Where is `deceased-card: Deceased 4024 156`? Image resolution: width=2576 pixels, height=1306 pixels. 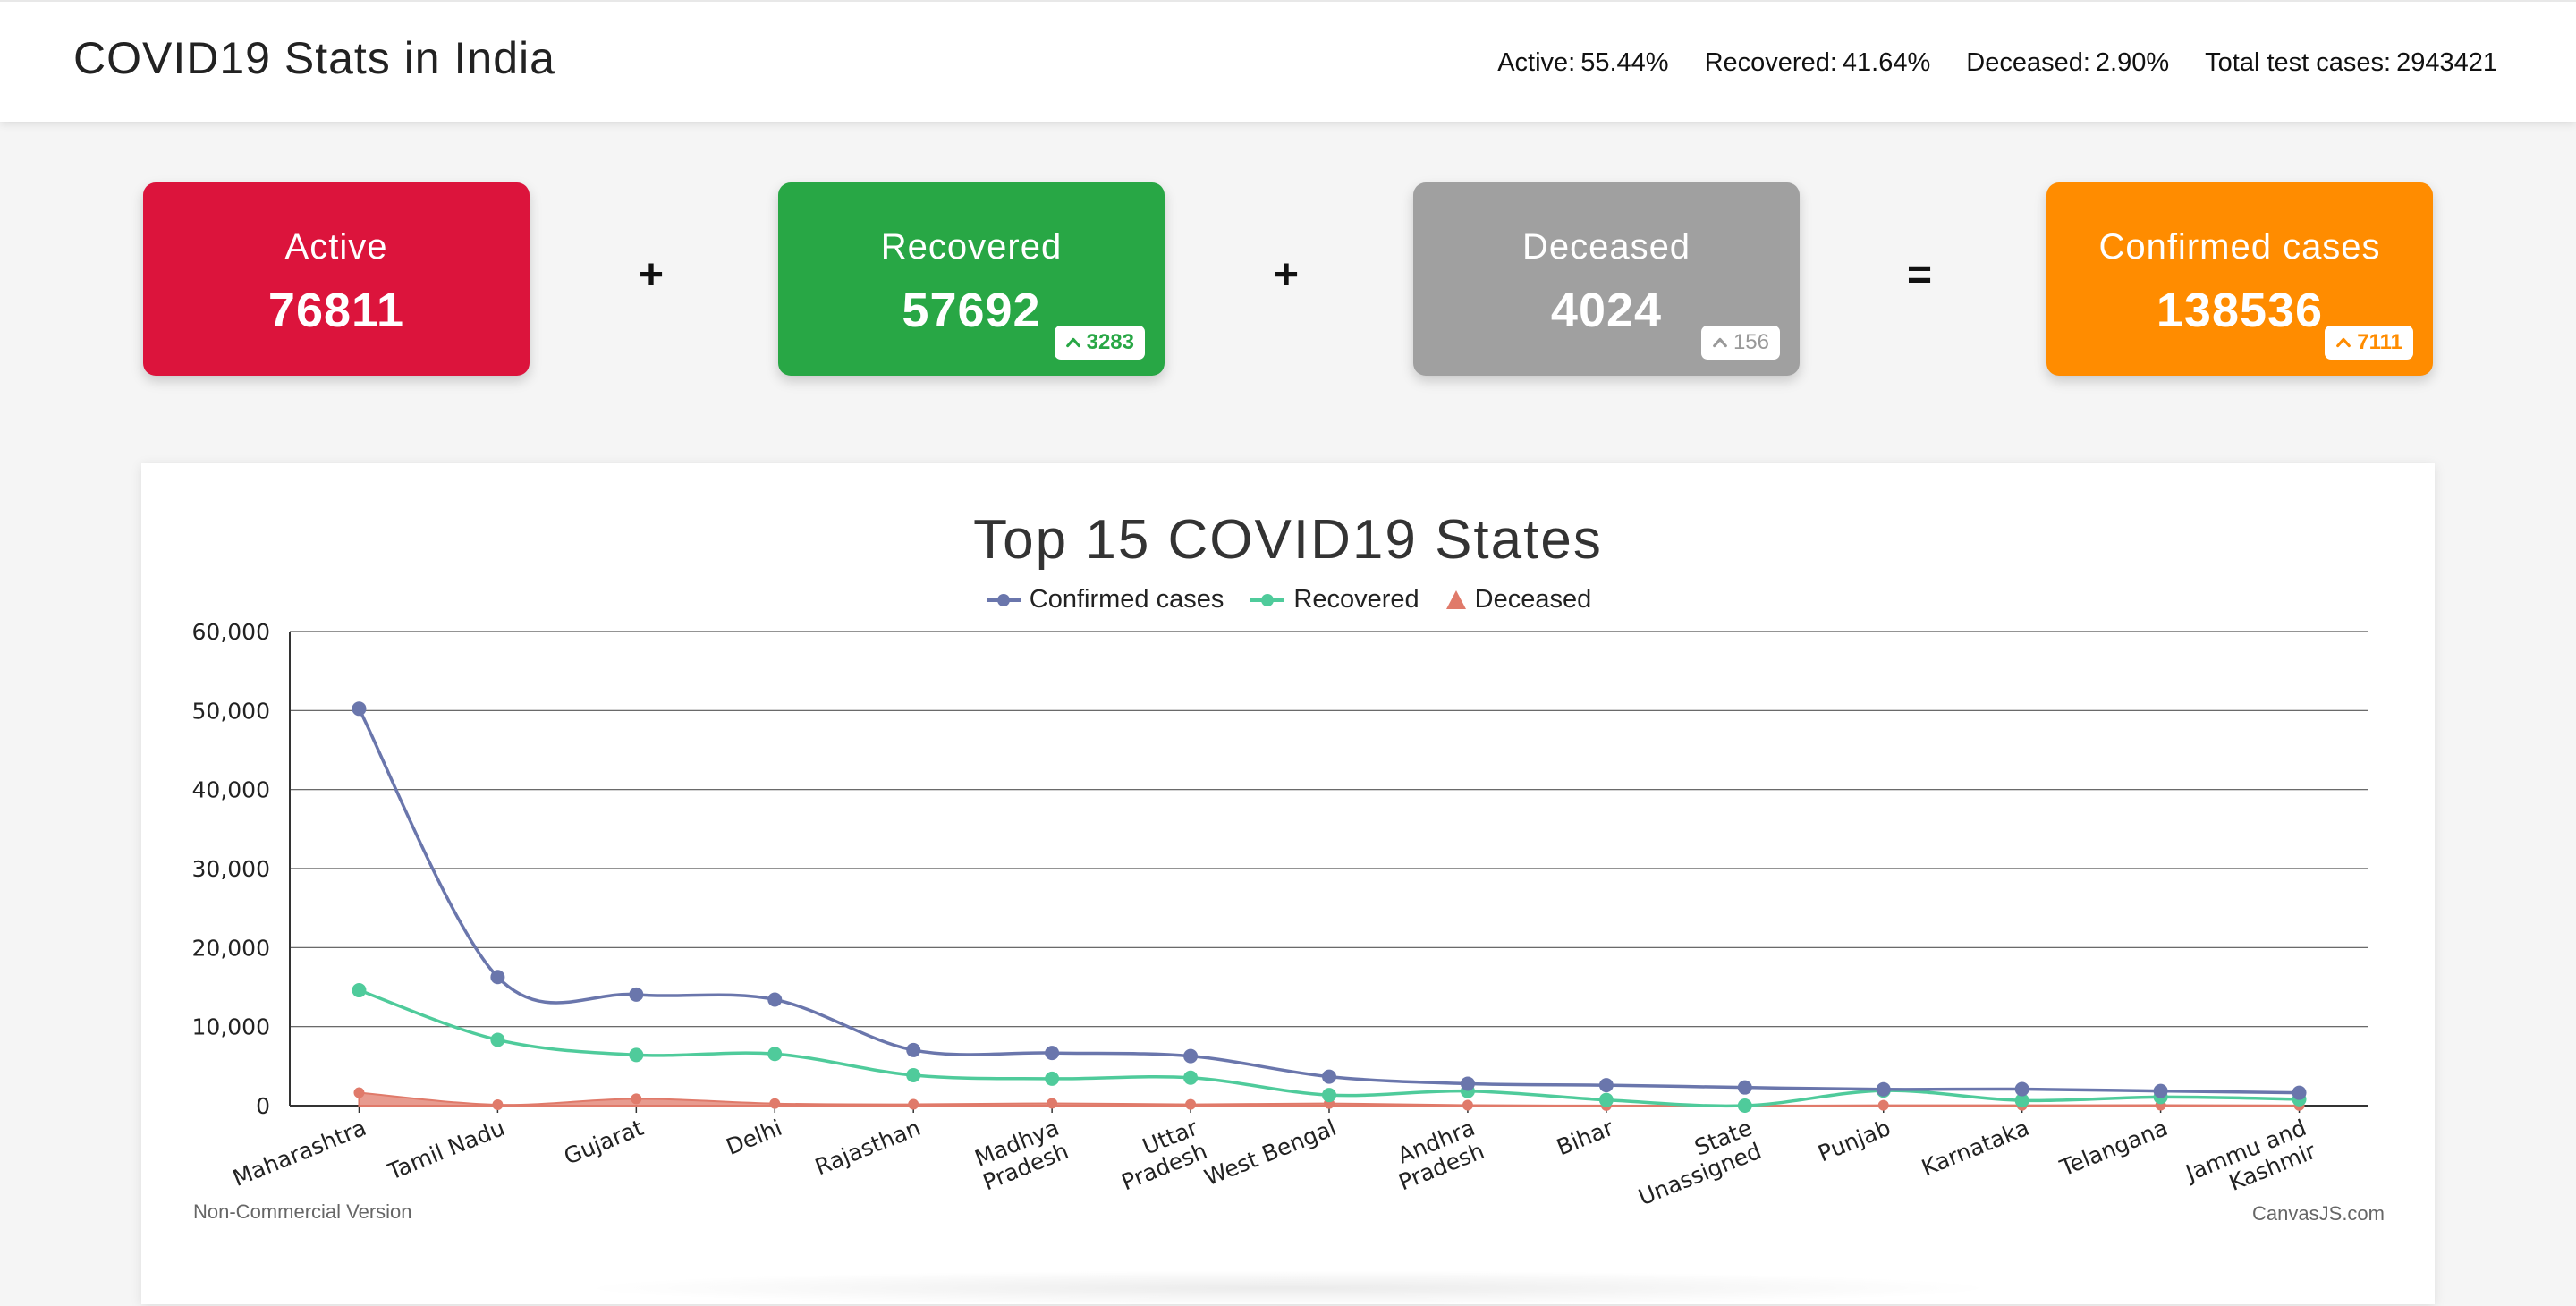
deceased-card: Deceased 4024 156 is located at coordinates (1606, 279).